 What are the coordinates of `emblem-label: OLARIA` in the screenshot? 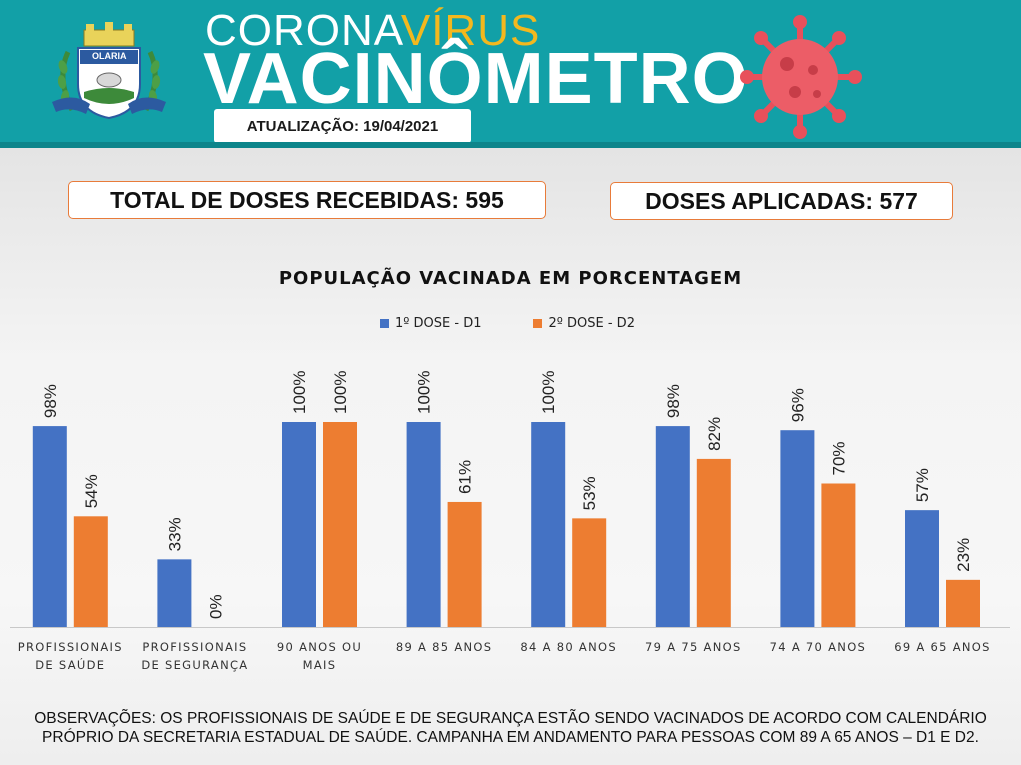 It's located at (109, 56).